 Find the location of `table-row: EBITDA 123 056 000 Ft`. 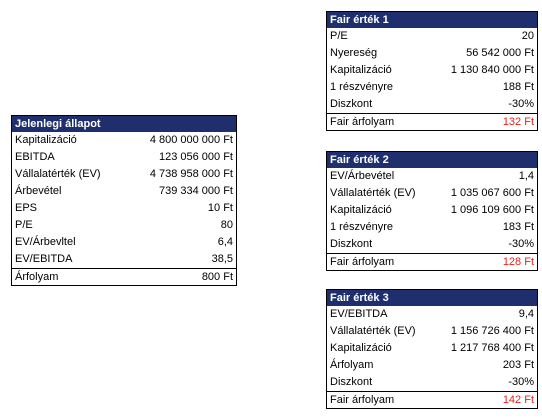

table-row: EBITDA 123 056 000 Ft is located at coordinates (124, 157).